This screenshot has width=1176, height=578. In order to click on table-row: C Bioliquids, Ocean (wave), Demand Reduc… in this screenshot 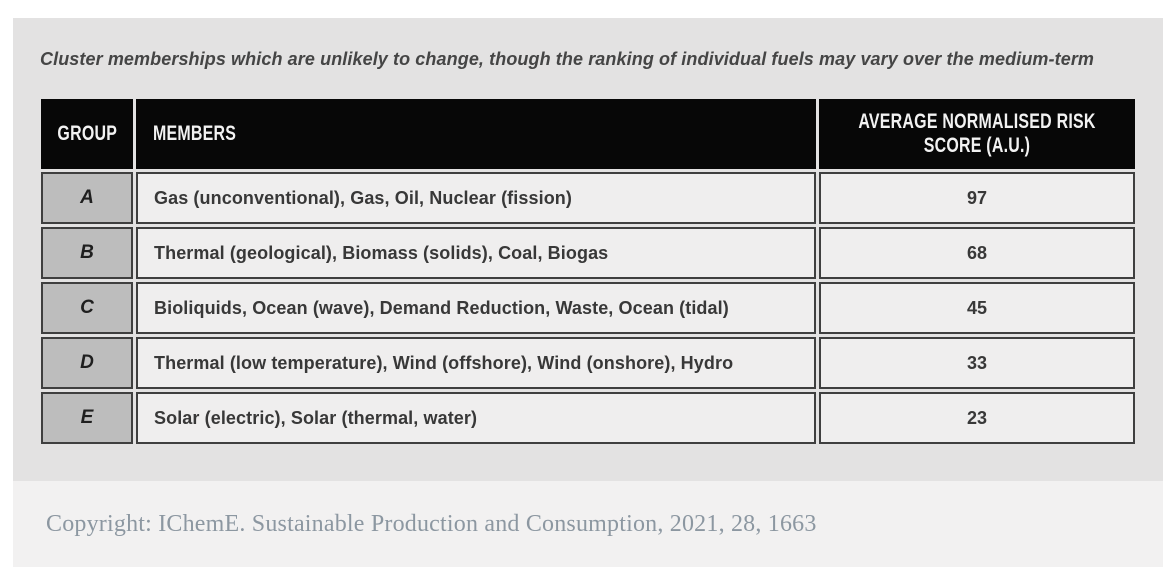, I will do `click(588, 308)`.